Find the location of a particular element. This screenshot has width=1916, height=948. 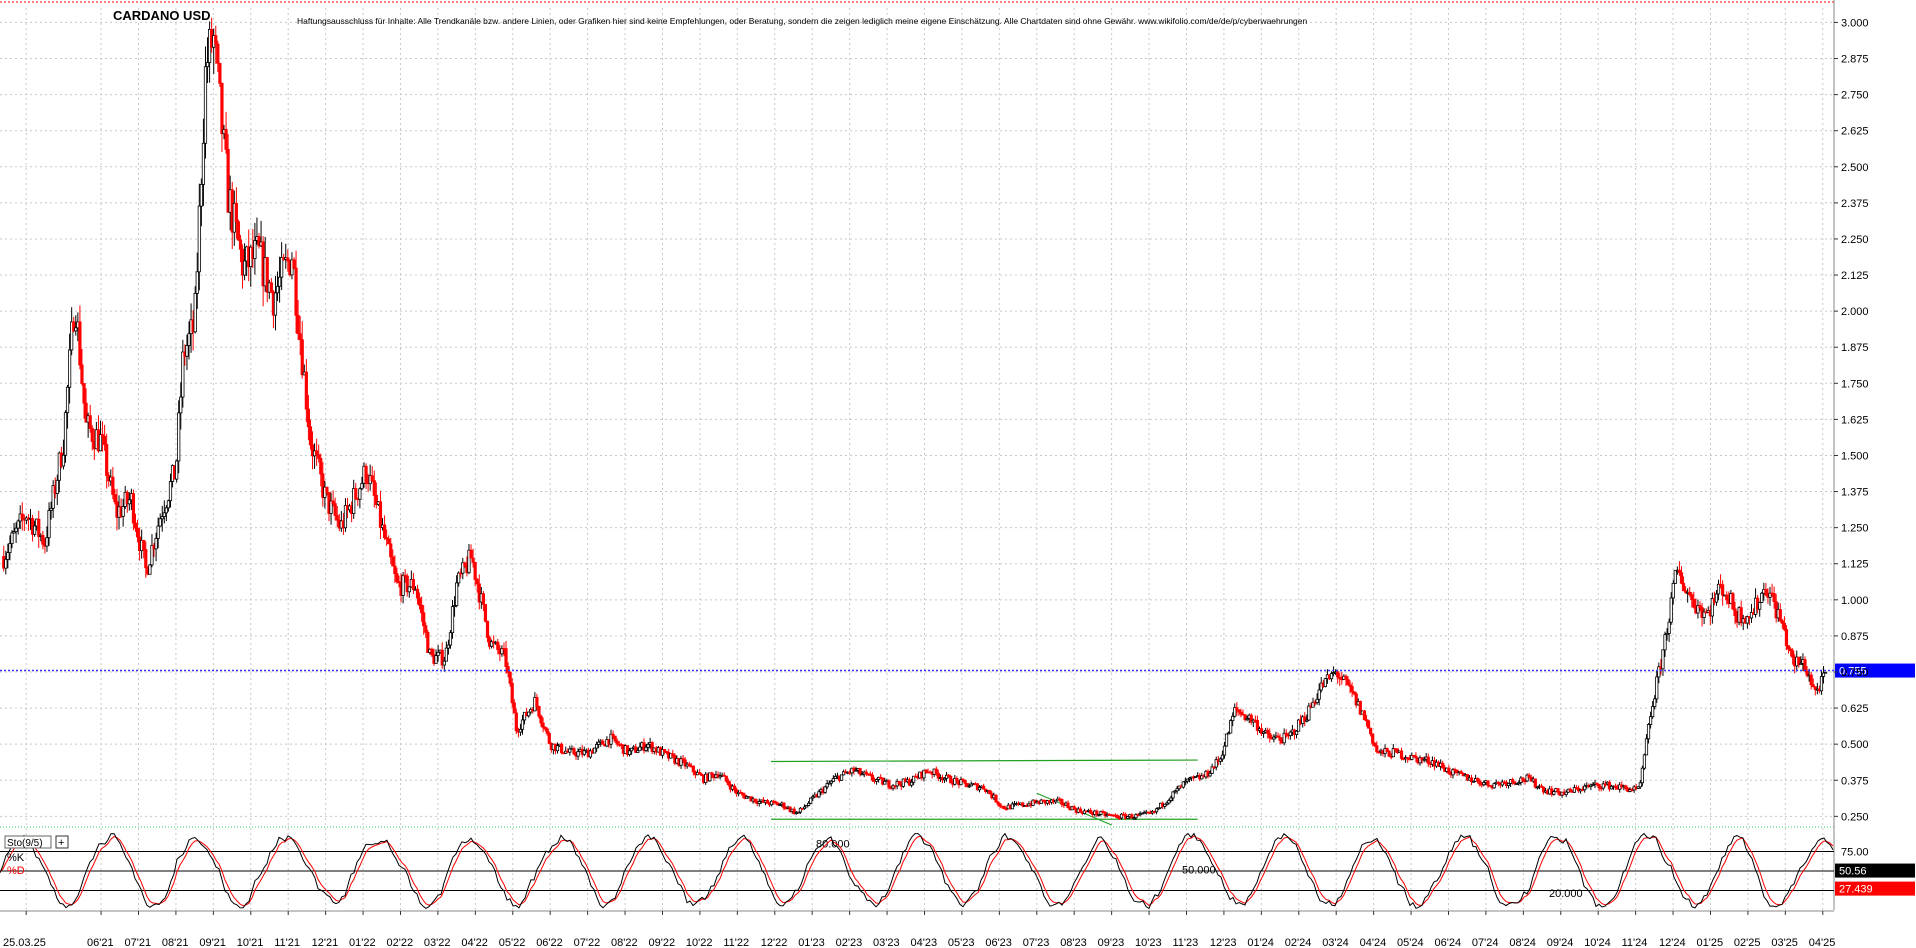

indicator-label-box is located at coordinates (28, 842).